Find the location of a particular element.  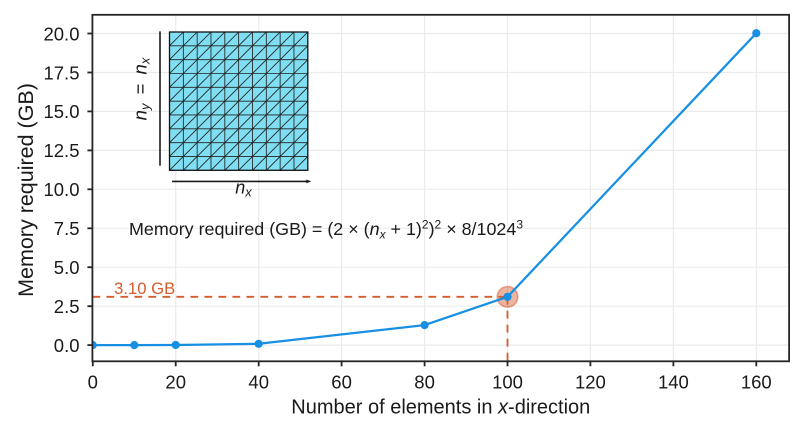

svg-text: Memory required (GB) is located at coordinates (26, 190).